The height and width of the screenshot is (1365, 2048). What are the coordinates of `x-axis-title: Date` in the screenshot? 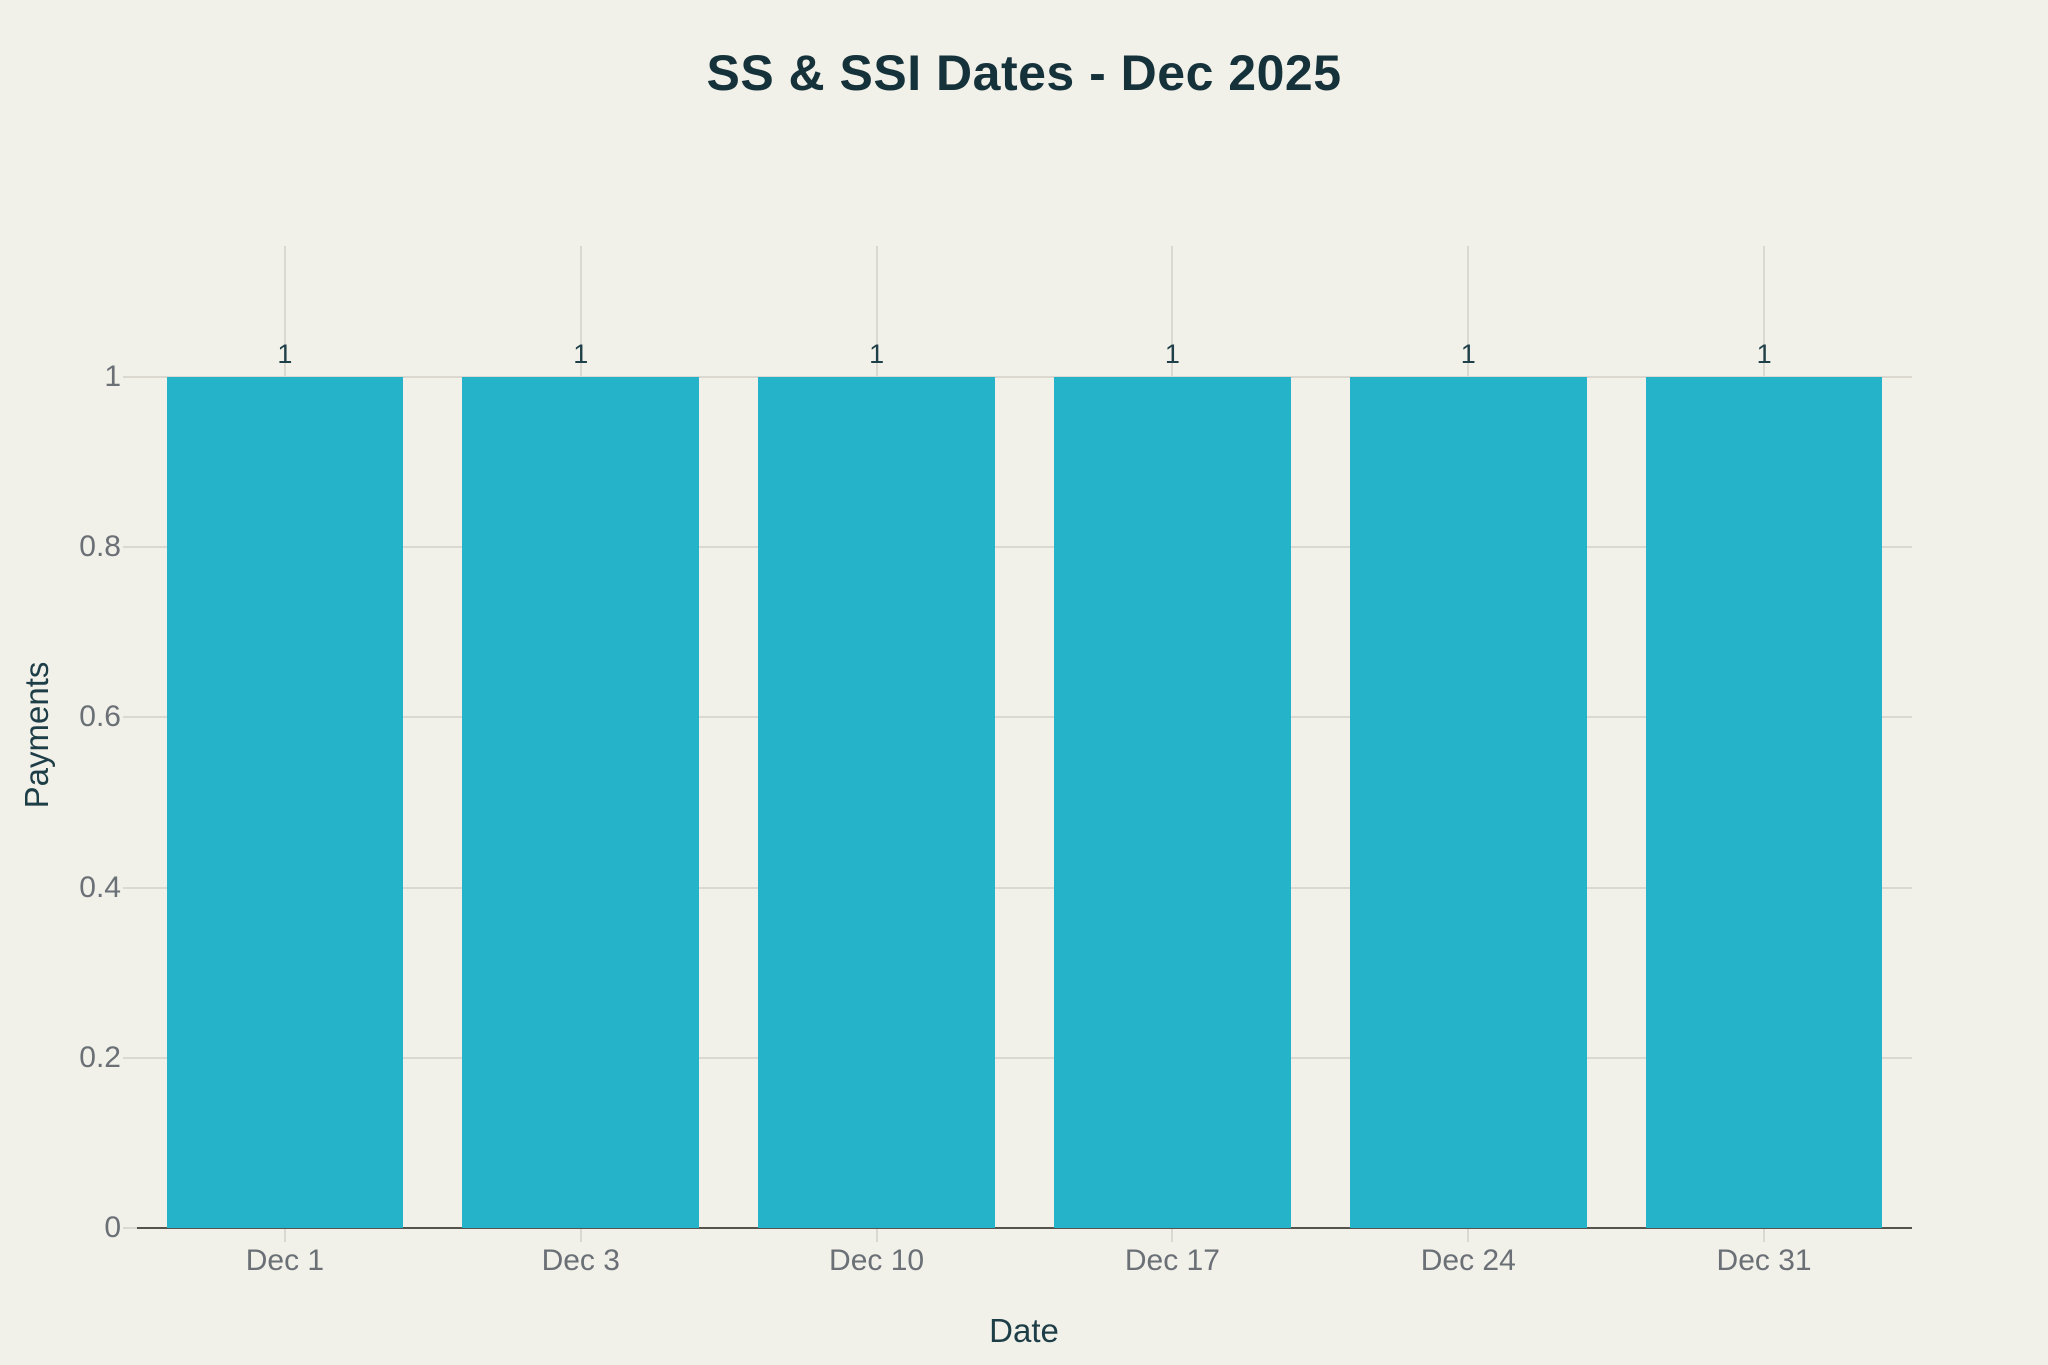 It's located at (1024, 1330).